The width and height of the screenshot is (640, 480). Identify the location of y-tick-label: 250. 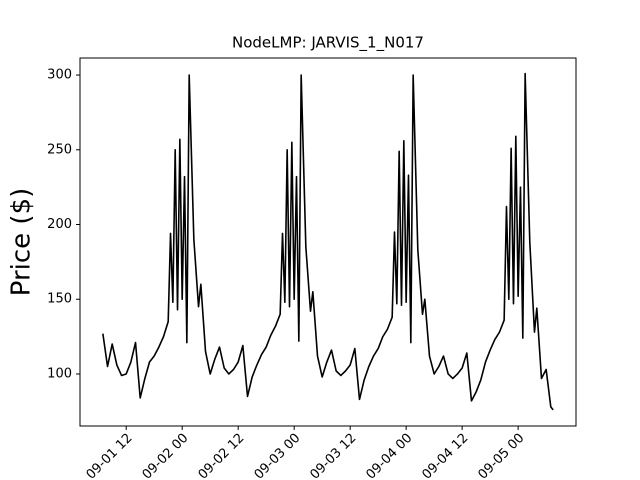
(59, 149).